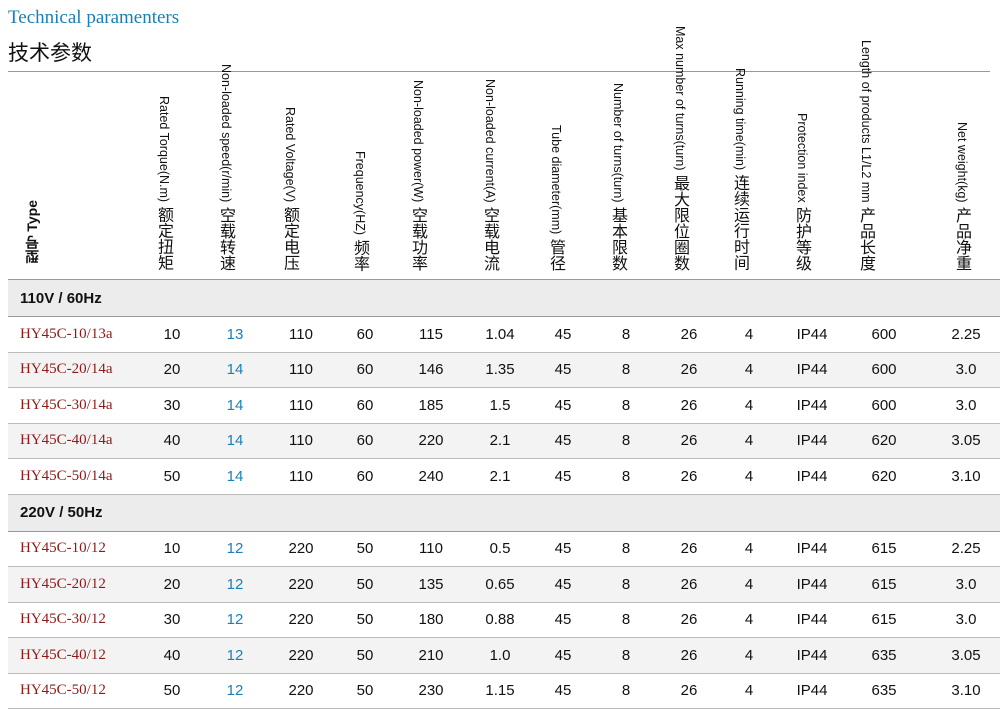  What do you see at coordinates (500, 549) in the screenshot?
I see `cell-current: 0.5` at bounding box center [500, 549].